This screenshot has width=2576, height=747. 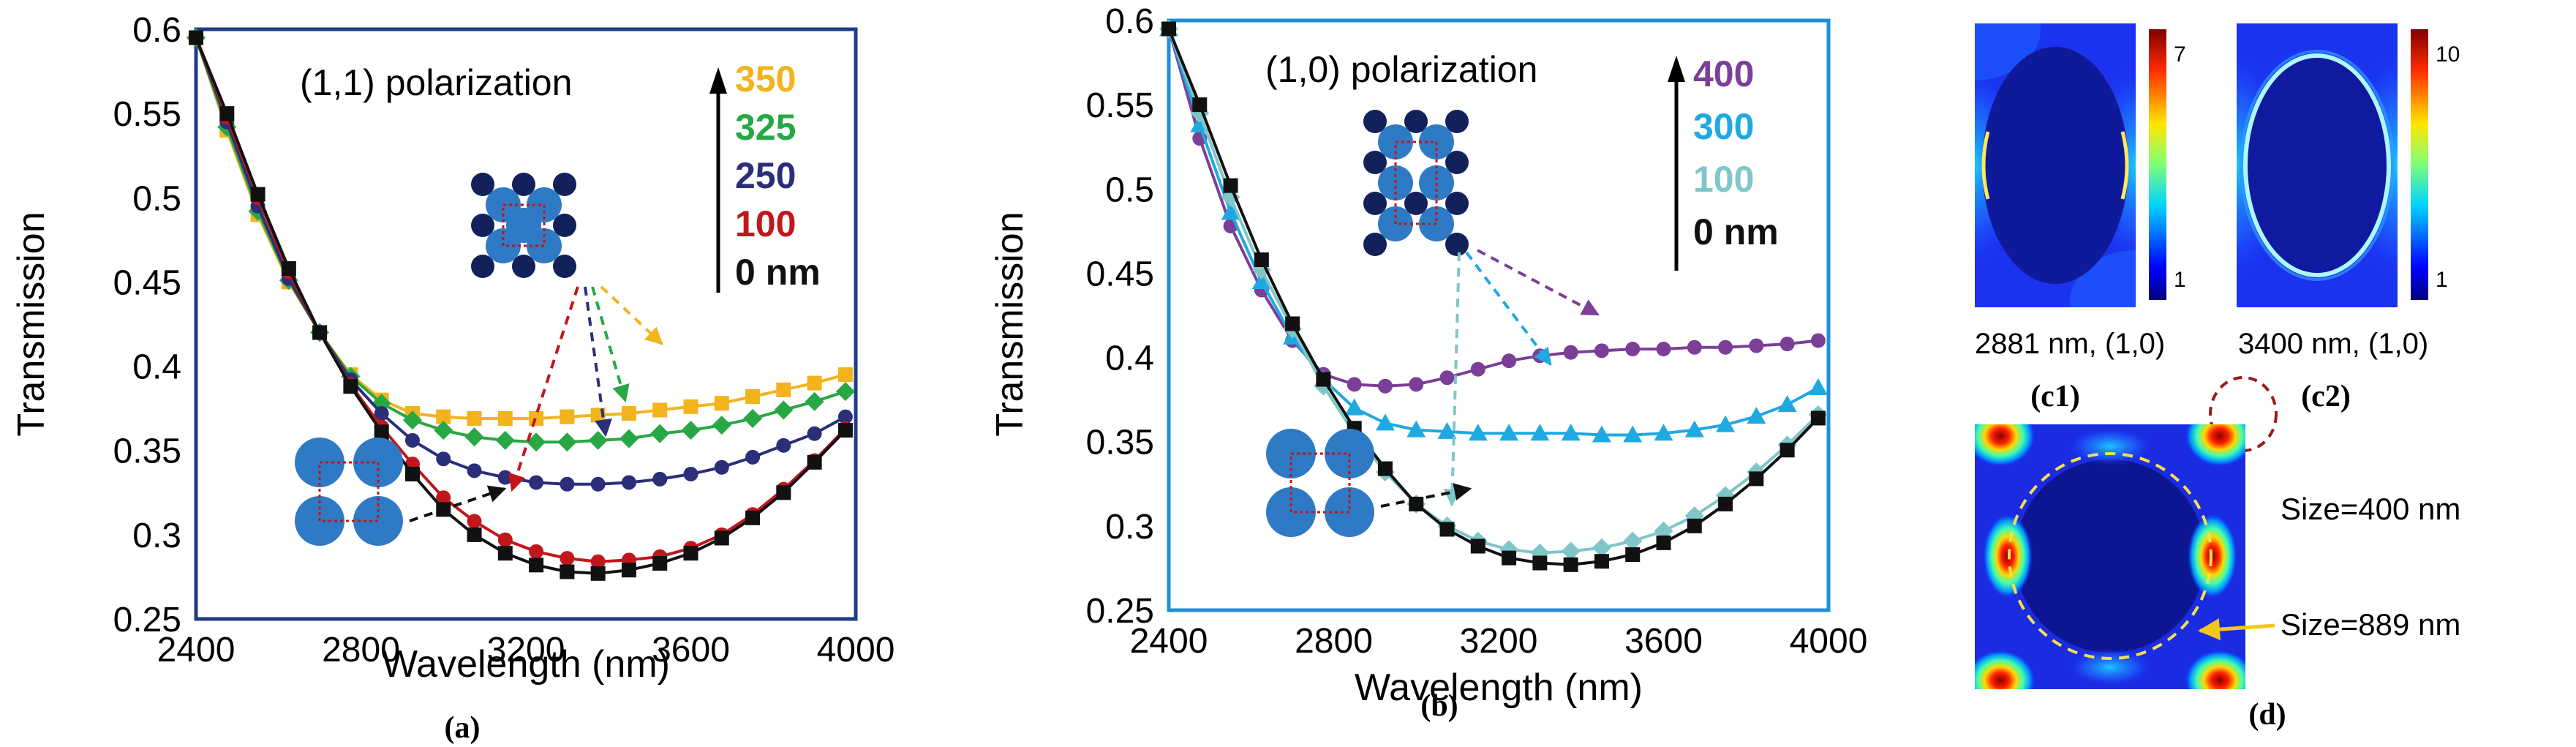 I want to click on a-legend-entry: 0 nm, so click(x=778, y=272).